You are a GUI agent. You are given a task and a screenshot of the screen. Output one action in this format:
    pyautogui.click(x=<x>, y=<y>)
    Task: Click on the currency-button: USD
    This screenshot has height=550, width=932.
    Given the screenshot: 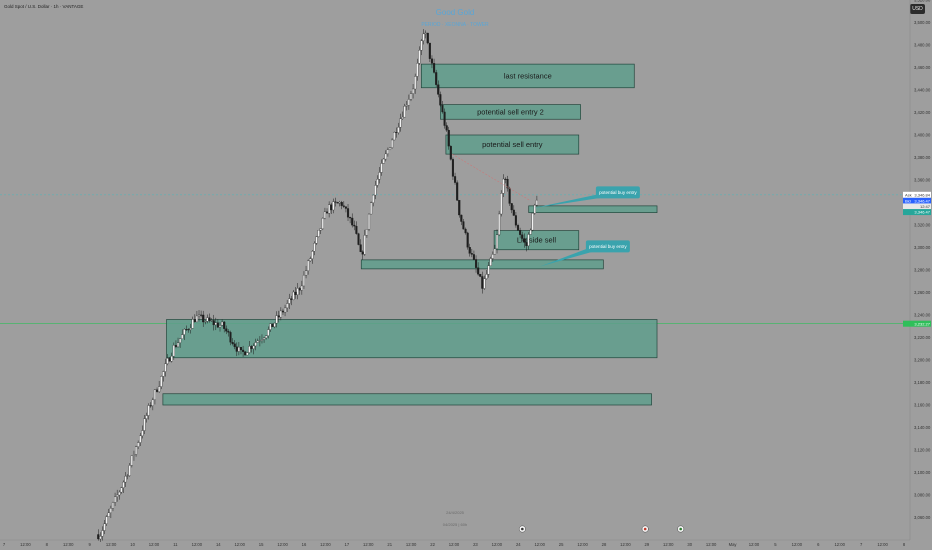 What is the action you would take?
    pyautogui.click(x=917, y=9)
    